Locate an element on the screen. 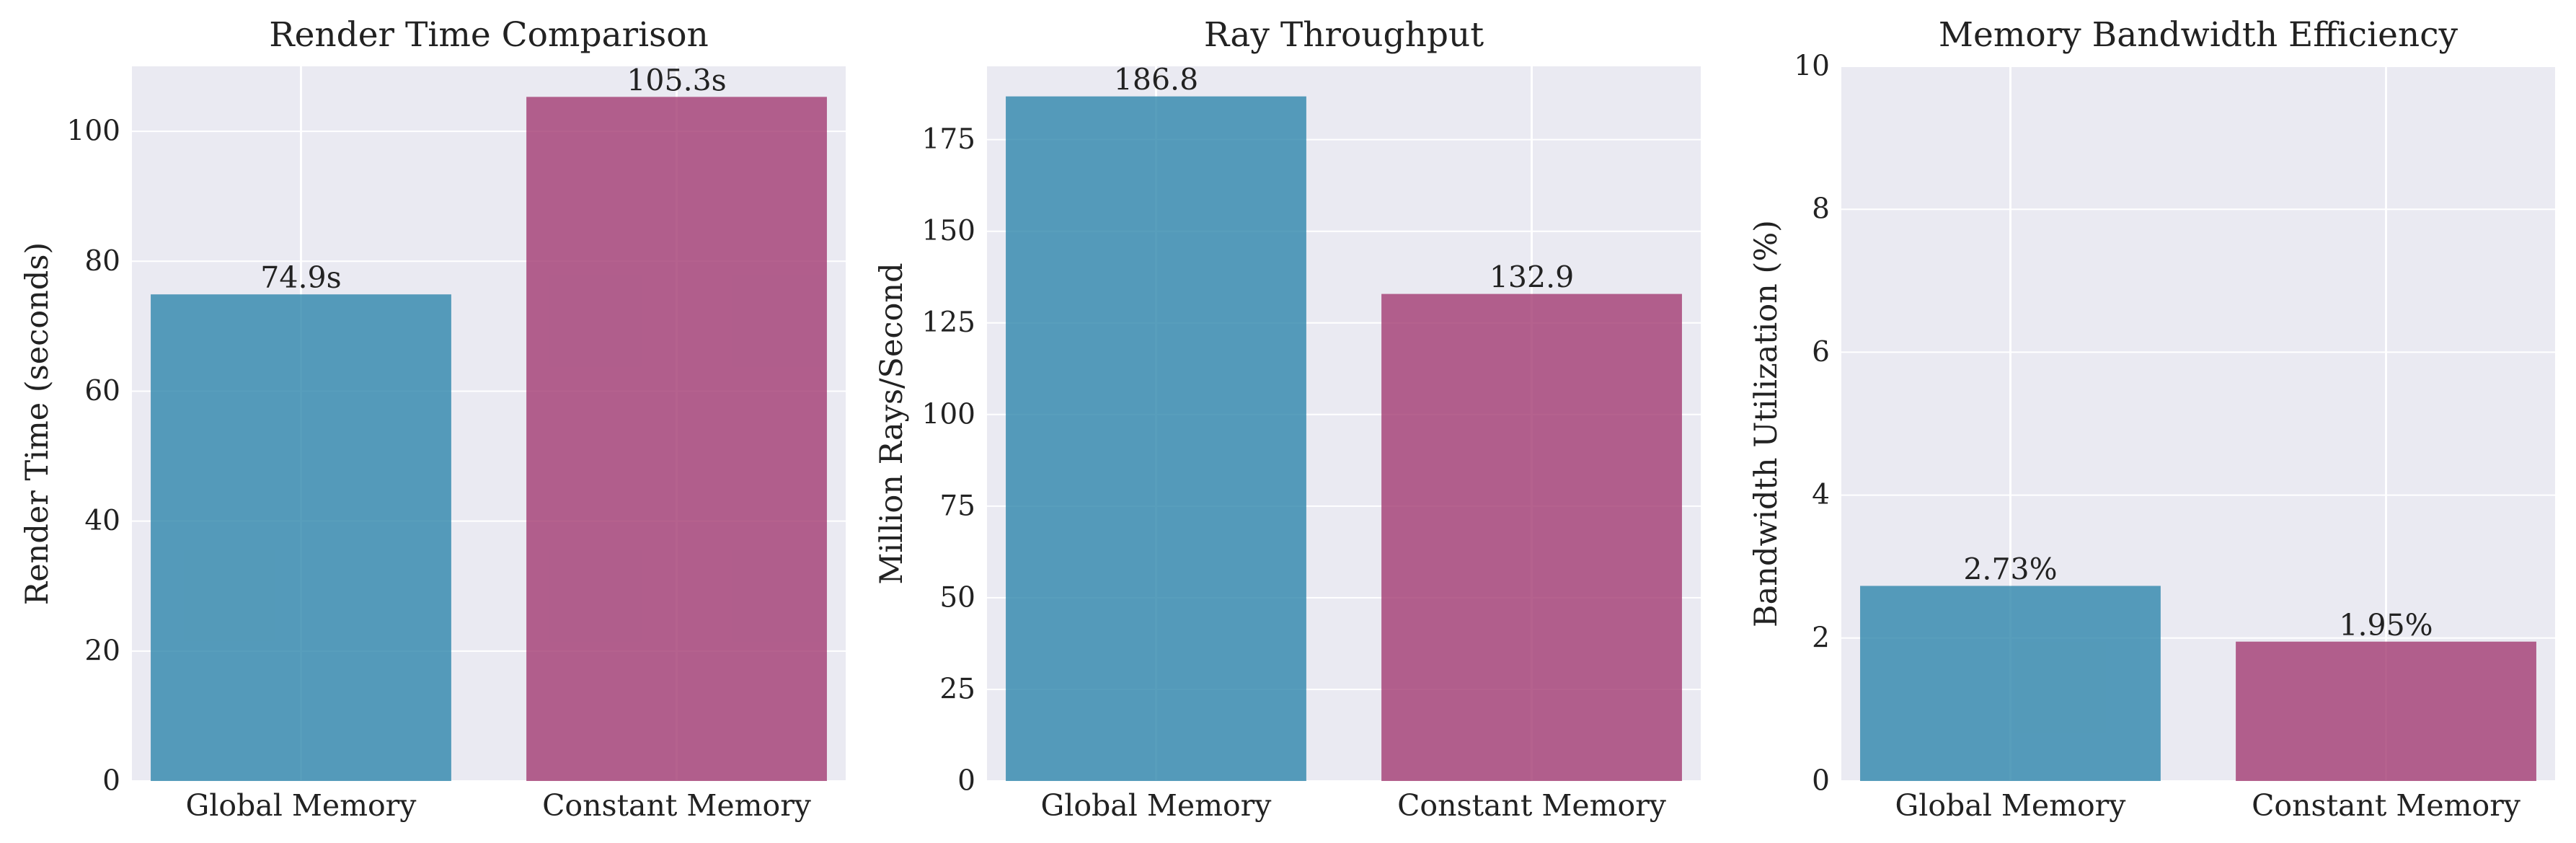  y-axis-label: Million Rays/Second is located at coordinates (892, 423).